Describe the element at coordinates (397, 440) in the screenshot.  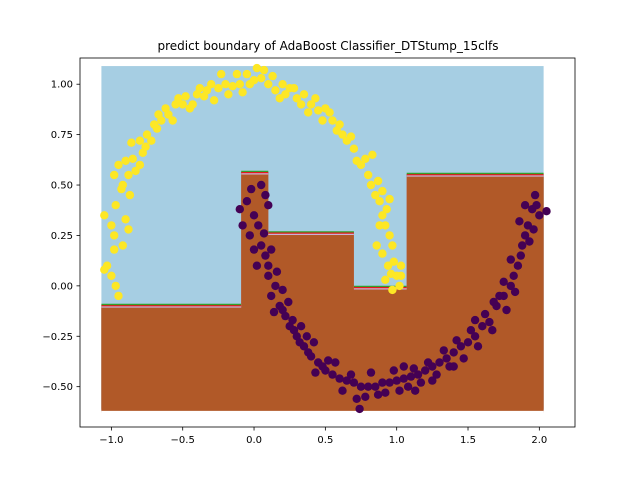
I see `x-tick-label: 1.0` at that location.